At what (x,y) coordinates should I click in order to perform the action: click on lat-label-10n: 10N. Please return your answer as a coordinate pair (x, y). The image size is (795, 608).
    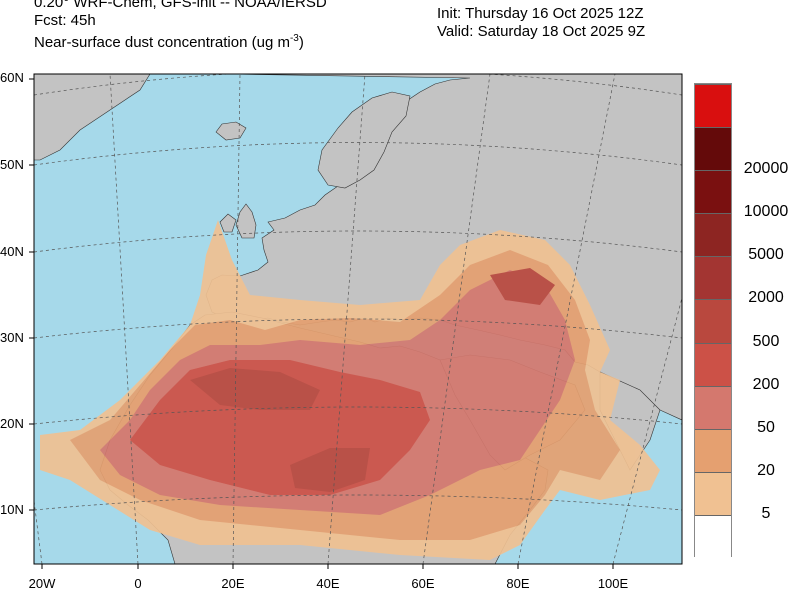
    Looking at the image, I should click on (12, 509).